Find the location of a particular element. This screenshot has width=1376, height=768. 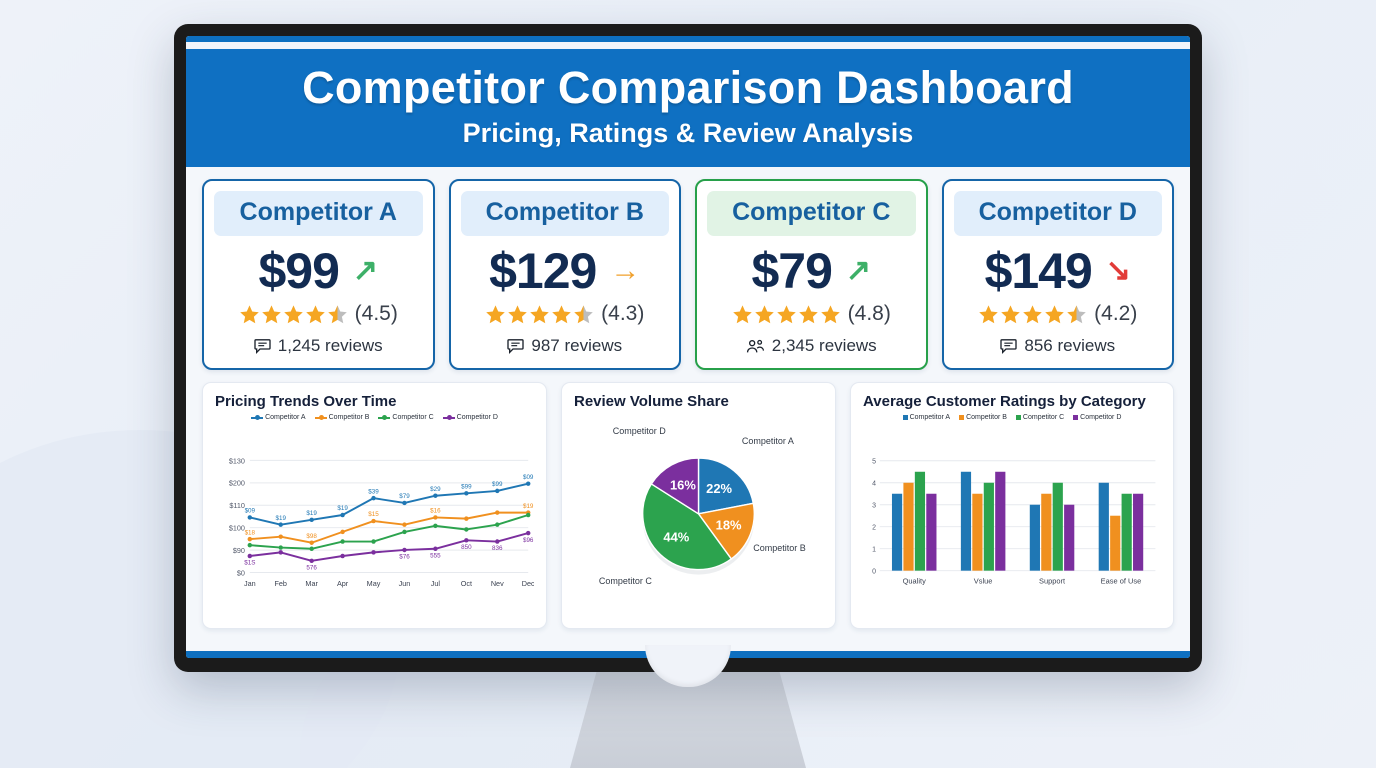

svg-text: $76 is located at coordinates (404, 557).